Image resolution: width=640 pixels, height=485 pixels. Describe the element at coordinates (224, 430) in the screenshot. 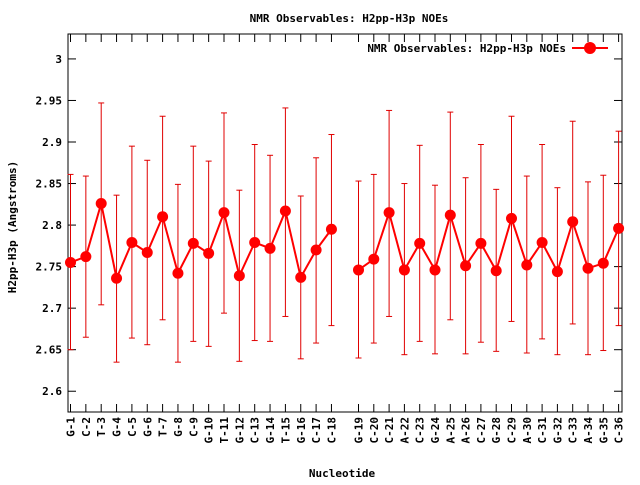

I see `x-tick-label: T-11` at that location.